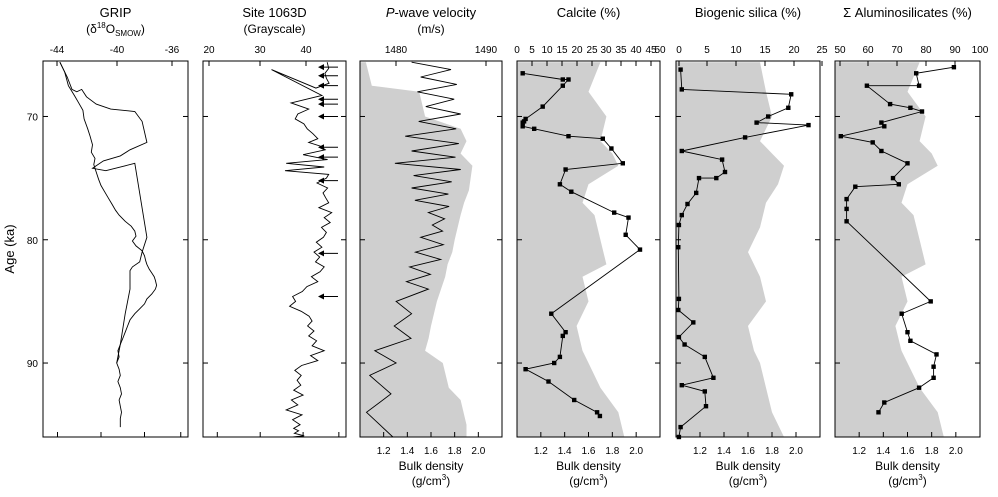  What do you see at coordinates (868, 50) in the screenshot?
I see `top-tick-label: 60` at bounding box center [868, 50].